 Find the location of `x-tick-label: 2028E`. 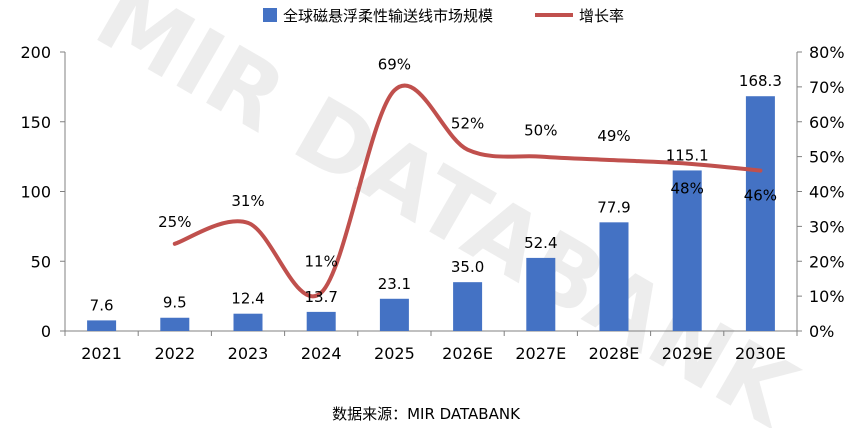

x-tick-label: 2028E is located at coordinates (614, 353).